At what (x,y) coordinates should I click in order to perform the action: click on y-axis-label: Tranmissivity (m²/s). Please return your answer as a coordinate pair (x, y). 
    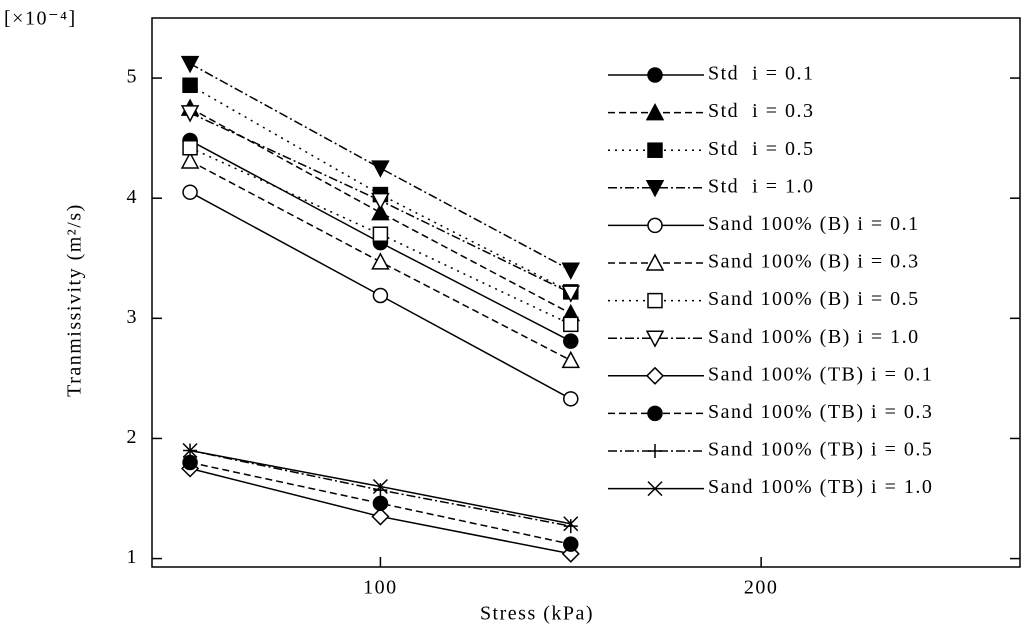
    Looking at the image, I should click on (75, 300).